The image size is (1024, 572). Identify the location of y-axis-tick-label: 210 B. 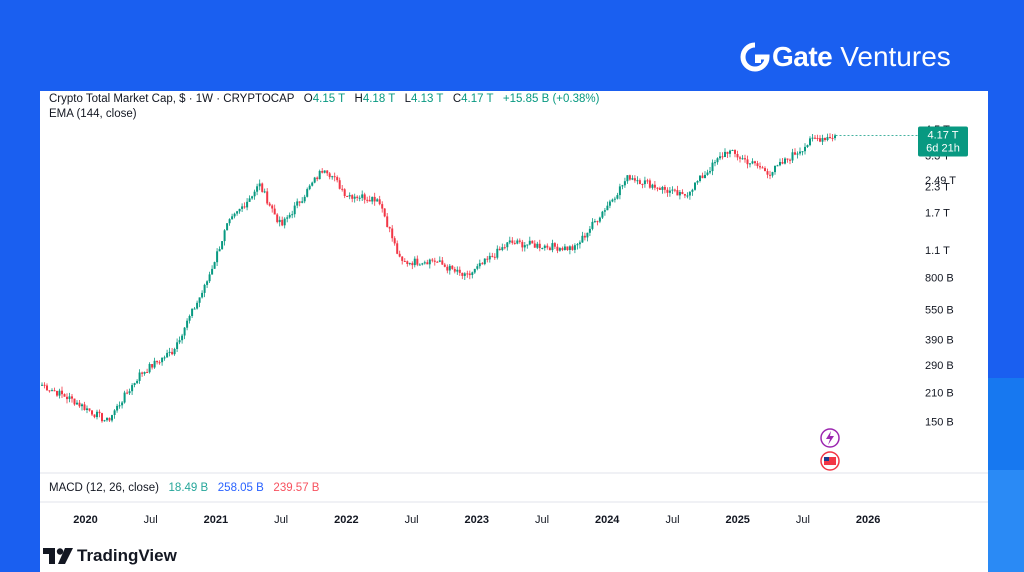
(939, 394).